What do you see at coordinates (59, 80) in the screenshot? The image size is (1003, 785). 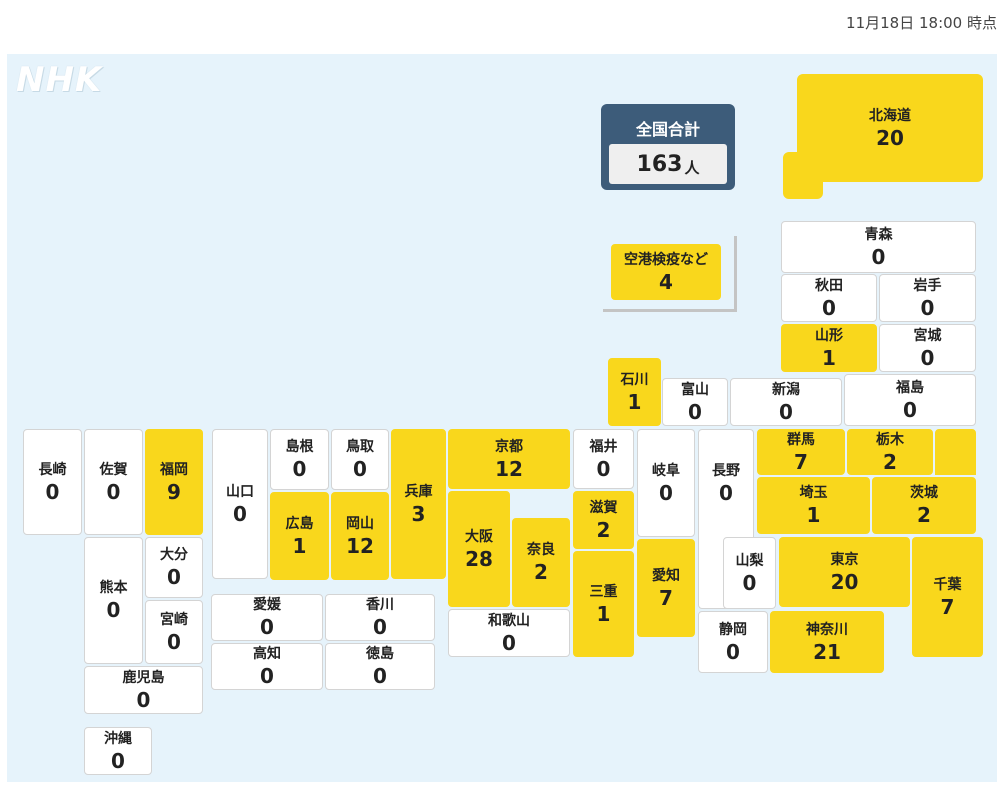 I see `nhk-logo: NHK` at bounding box center [59, 80].